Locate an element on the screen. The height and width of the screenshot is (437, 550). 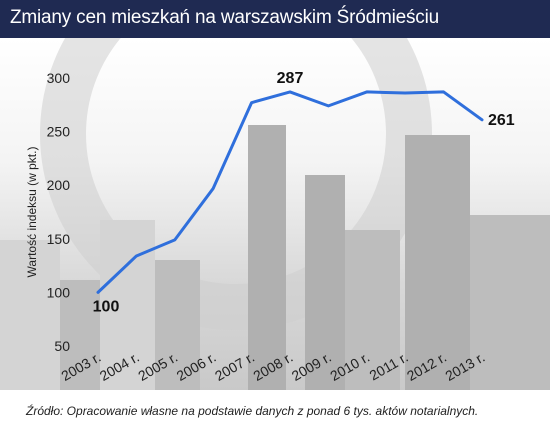
data-label: 287 is located at coordinates (290, 78).